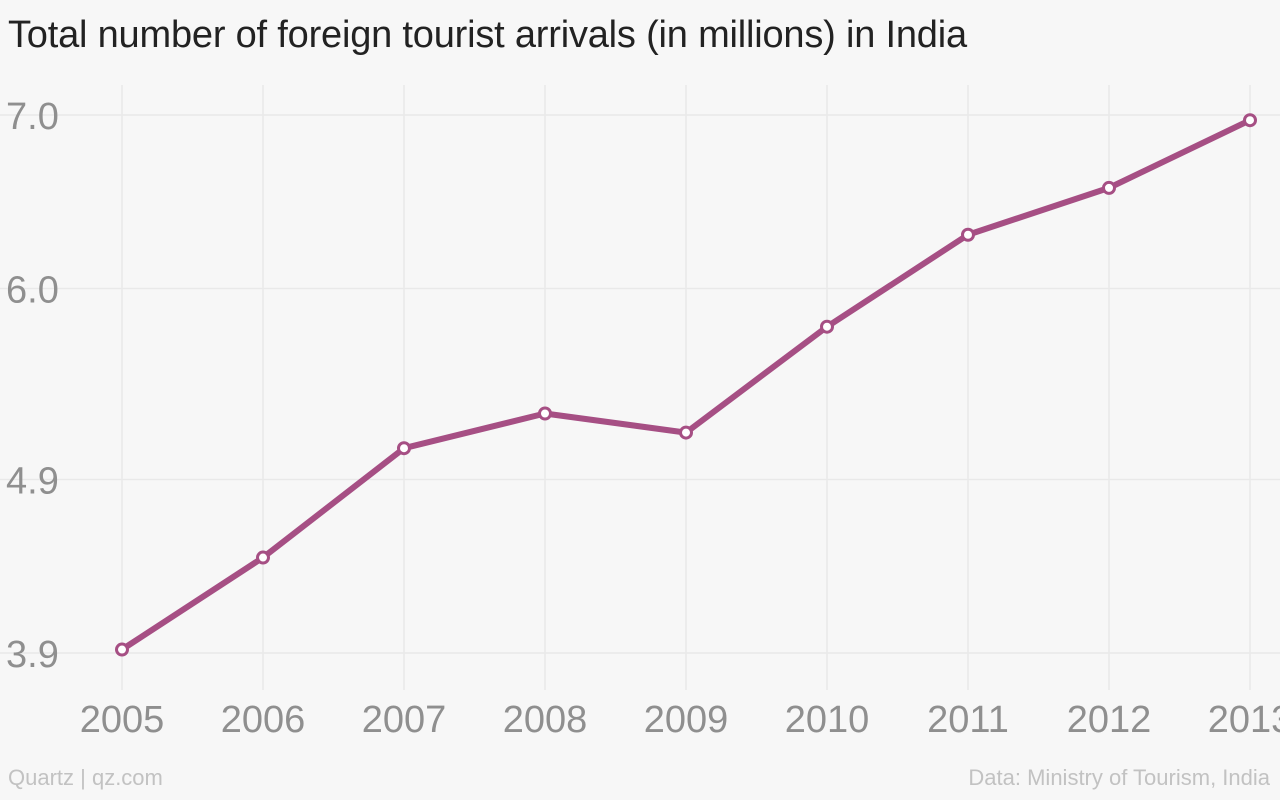 The image size is (1280, 800). I want to click on data-point-2007, so click(404, 448).